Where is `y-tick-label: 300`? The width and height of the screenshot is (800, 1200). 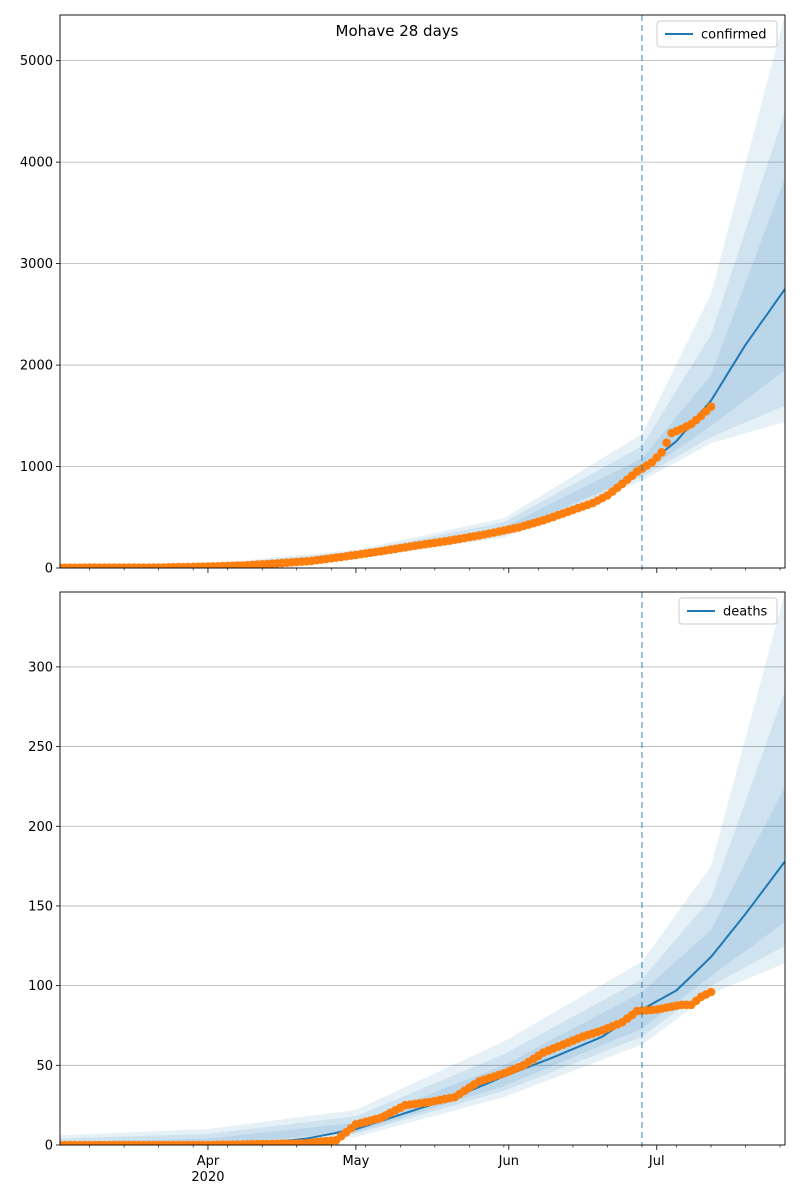 y-tick-label: 300 is located at coordinates (40, 667).